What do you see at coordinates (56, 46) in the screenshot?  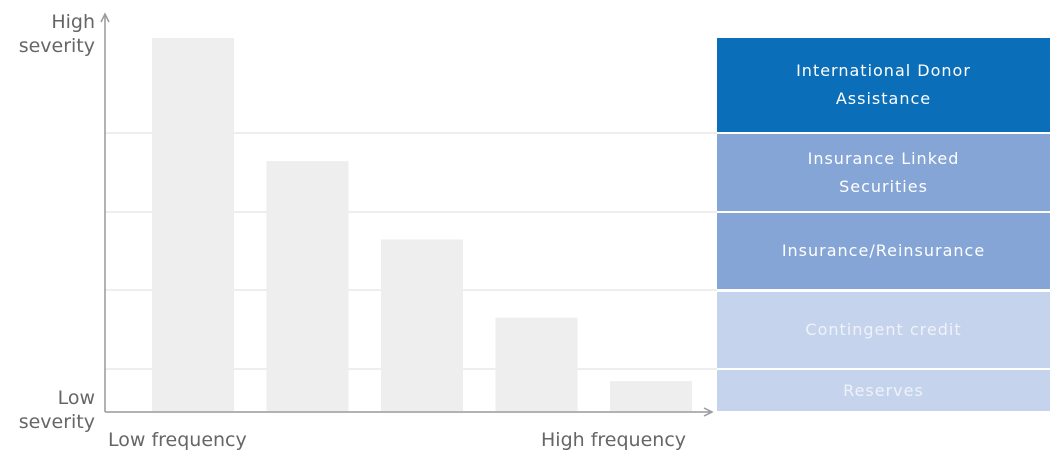 I see `y-axis-top-label-line2: severity` at bounding box center [56, 46].